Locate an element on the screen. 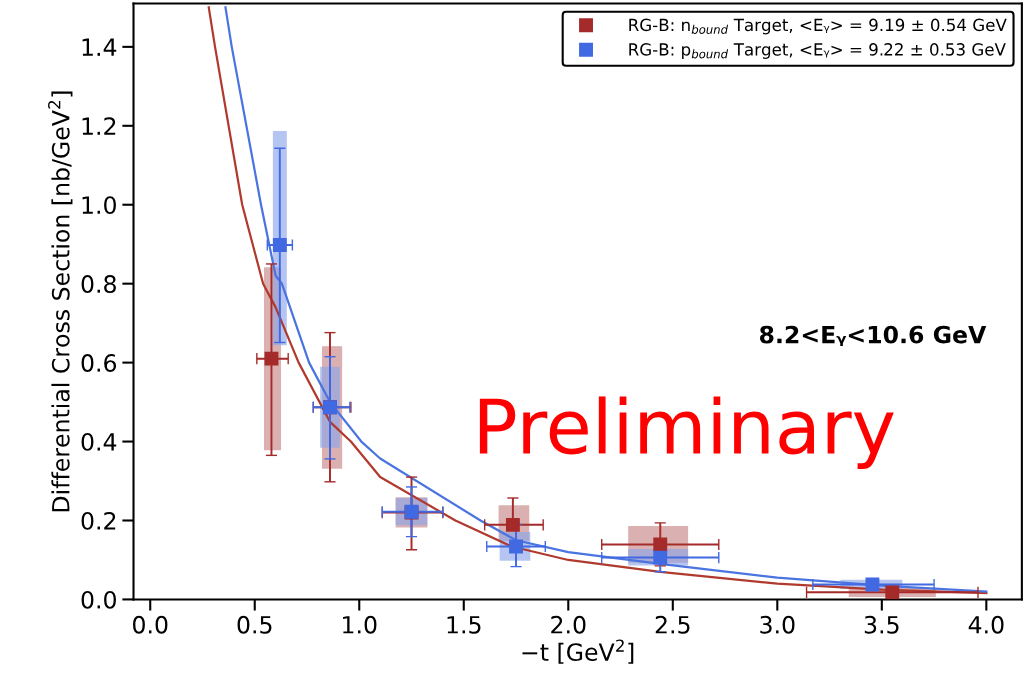  y-tick-label: 1.4 is located at coordinates (99, 47).